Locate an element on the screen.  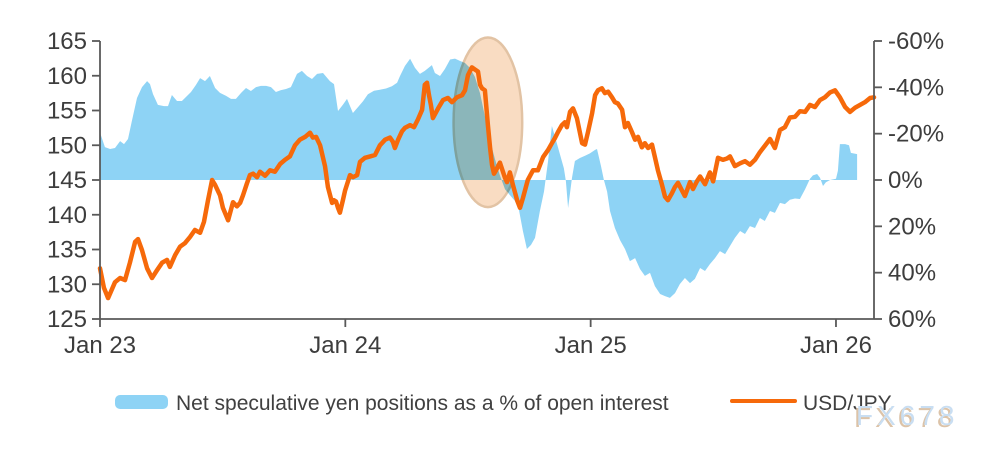
y-left-tick-label: 130 is located at coordinates (67, 284).